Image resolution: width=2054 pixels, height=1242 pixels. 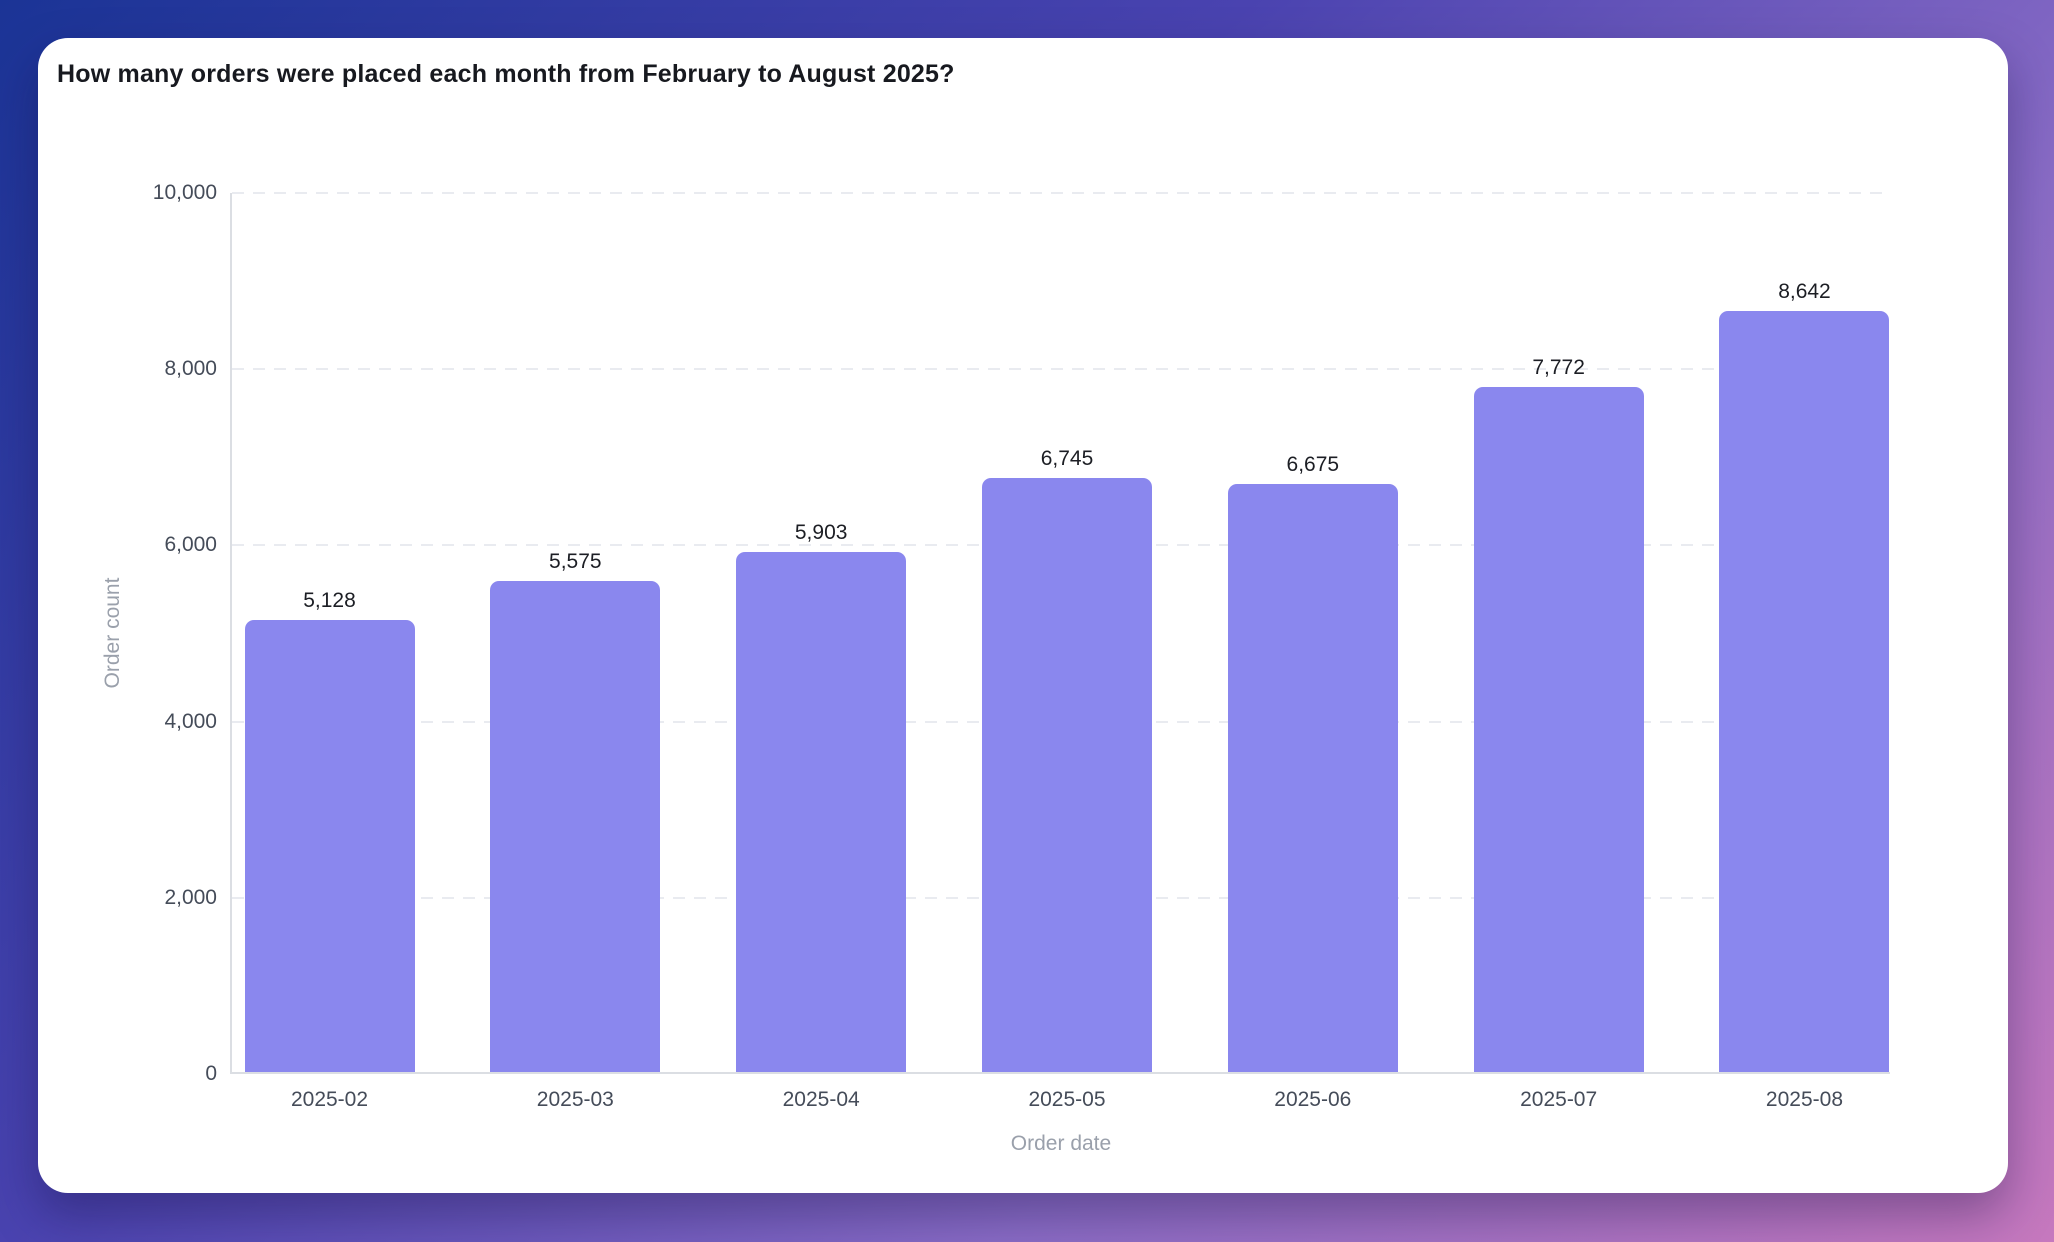 I want to click on x-tick-label: 2025-03, so click(x=575, y=1099).